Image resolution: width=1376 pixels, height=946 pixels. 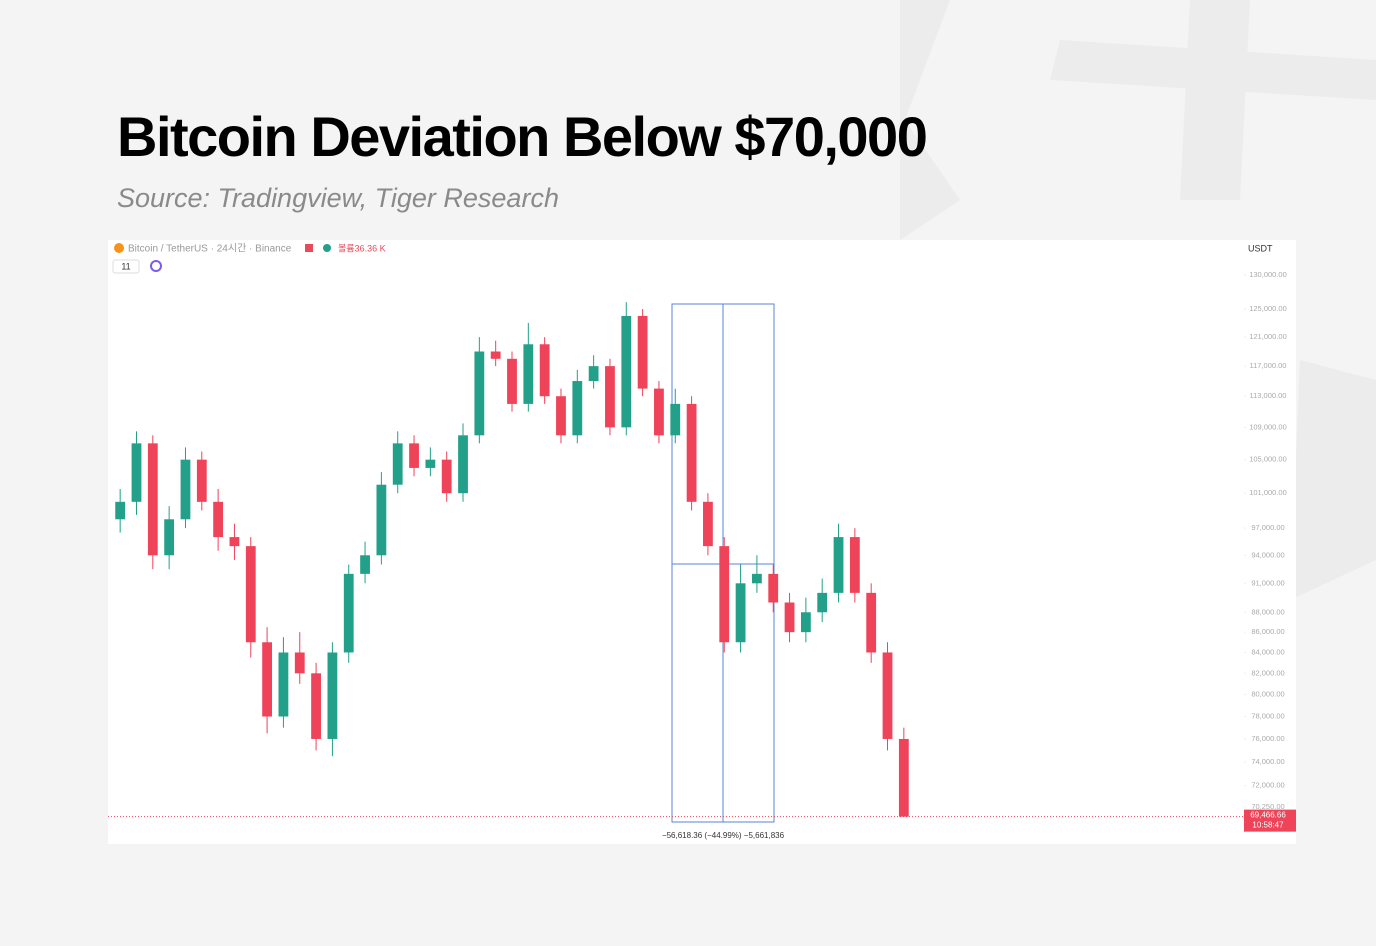 I want to click on y-tick-label: 105,000.00, so click(x=1268, y=459).